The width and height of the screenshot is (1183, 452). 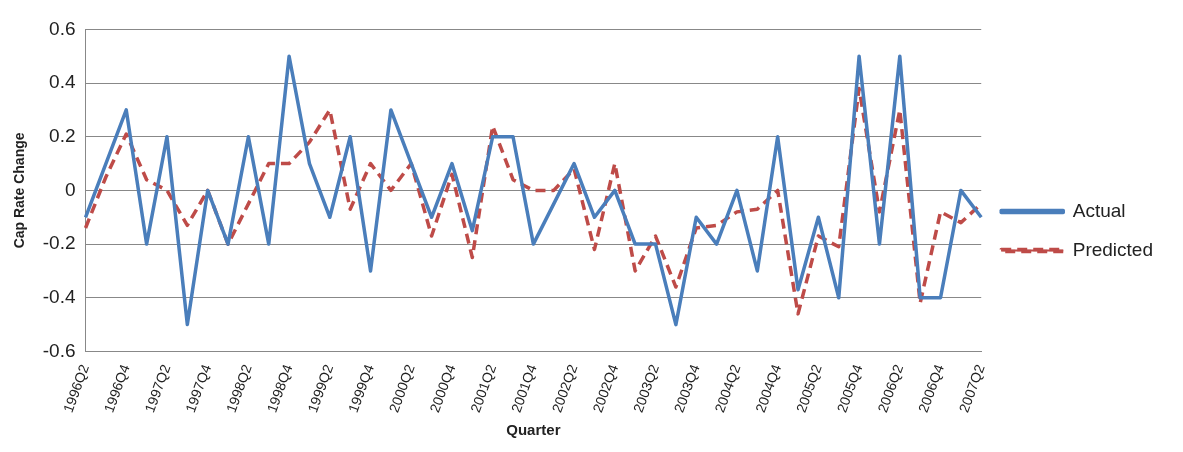 What do you see at coordinates (62, 28) in the screenshot?
I see `y-tick-label: 0.6` at bounding box center [62, 28].